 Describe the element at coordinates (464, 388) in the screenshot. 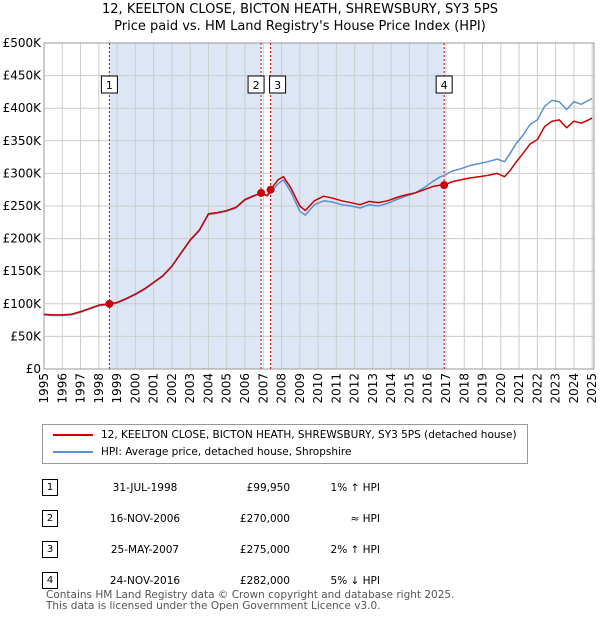

I see `x-tick-label: 2018` at that location.